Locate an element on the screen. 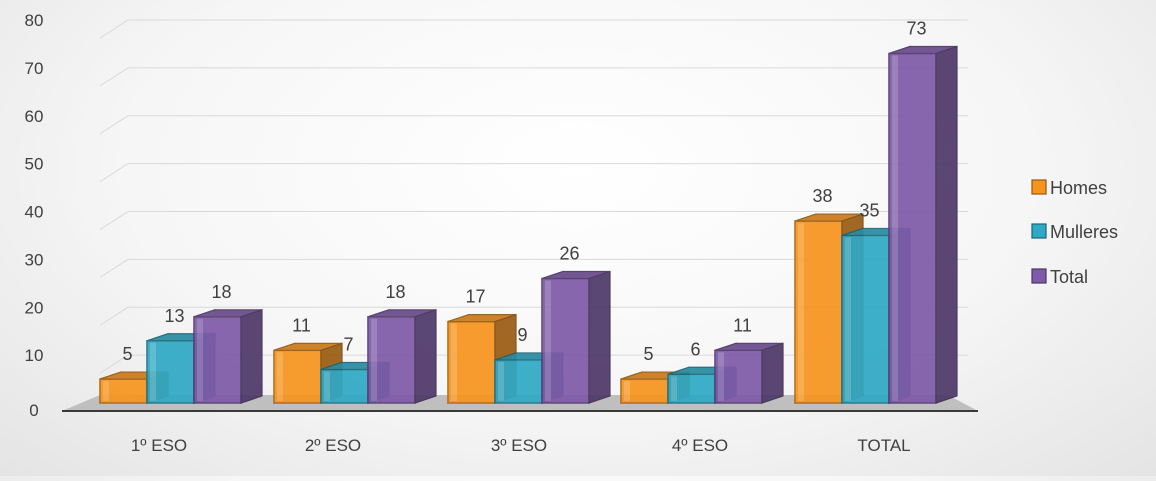  category-label: 2º ESO is located at coordinates (333, 445).